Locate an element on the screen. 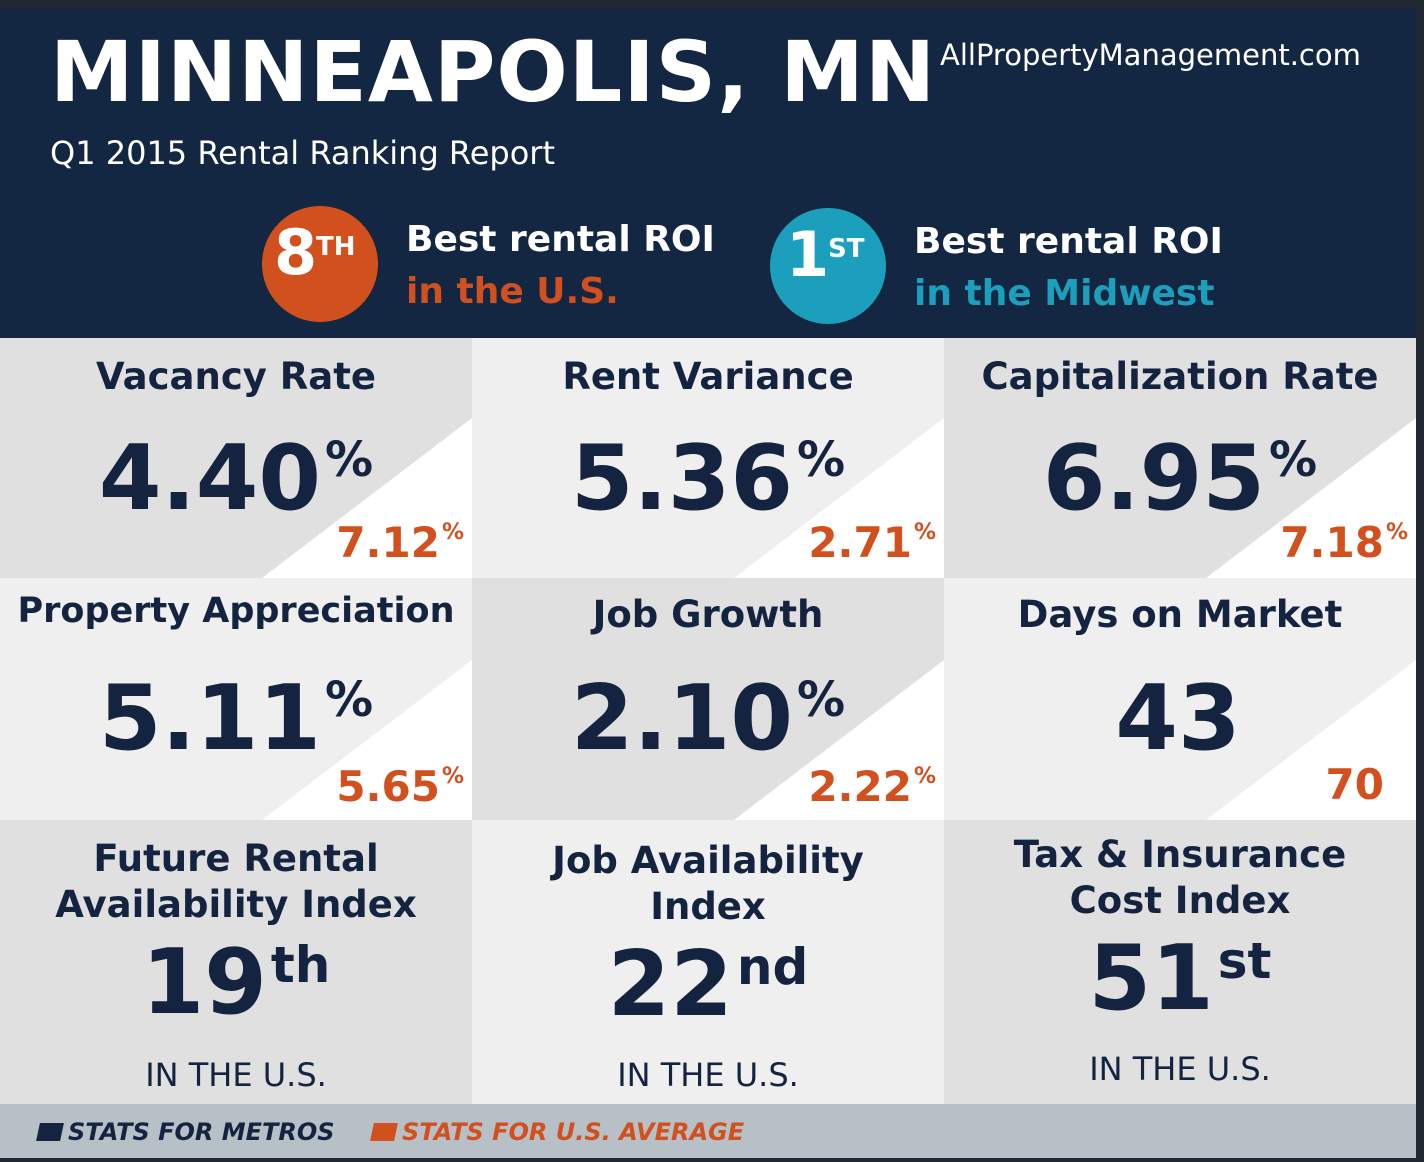  stat-us-average: 7.18% is located at coordinates (1344, 543).